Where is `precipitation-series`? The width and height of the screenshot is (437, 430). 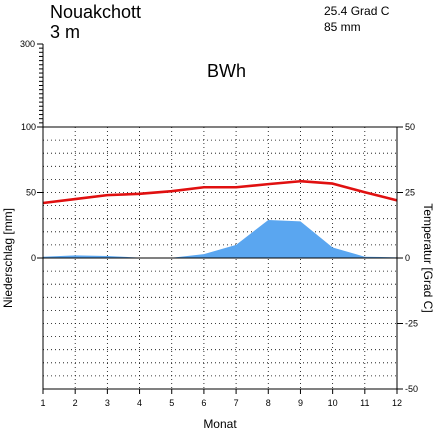
precipitation-series is located at coordinates (220, 239).